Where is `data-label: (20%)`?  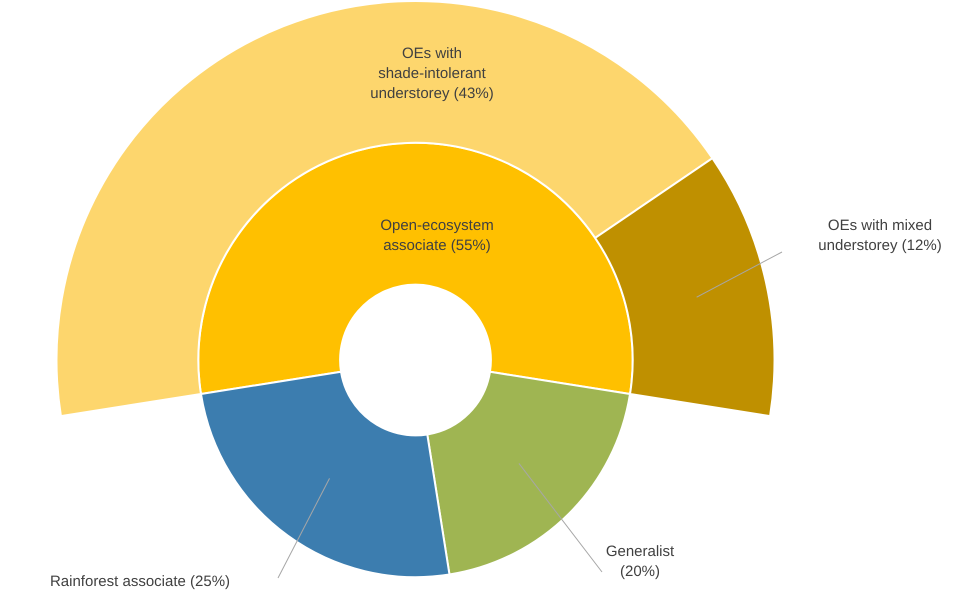 data-label: (20%) is located at coordinates (640, 571).